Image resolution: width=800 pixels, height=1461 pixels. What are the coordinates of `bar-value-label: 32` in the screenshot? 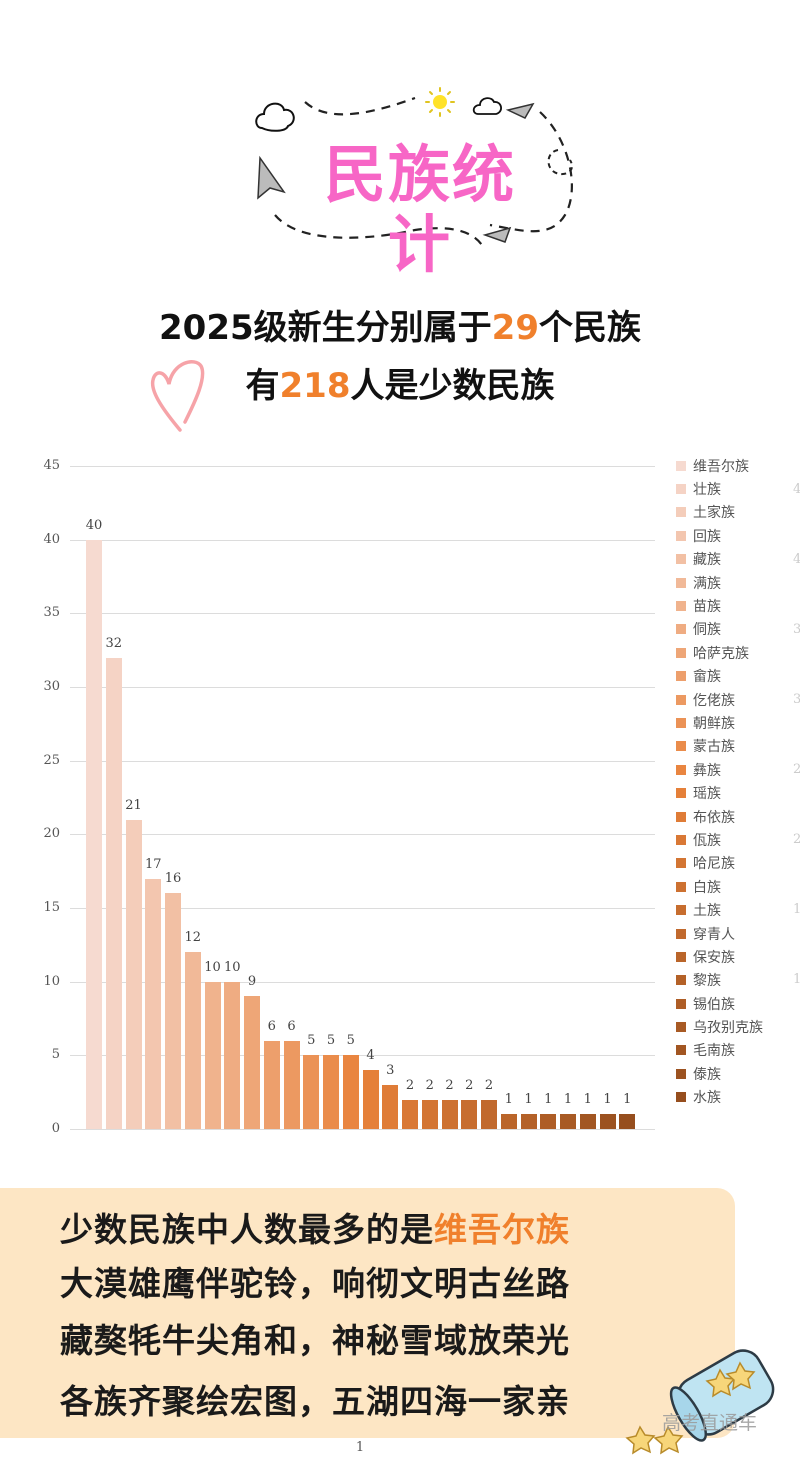 It's located at (114, 643).